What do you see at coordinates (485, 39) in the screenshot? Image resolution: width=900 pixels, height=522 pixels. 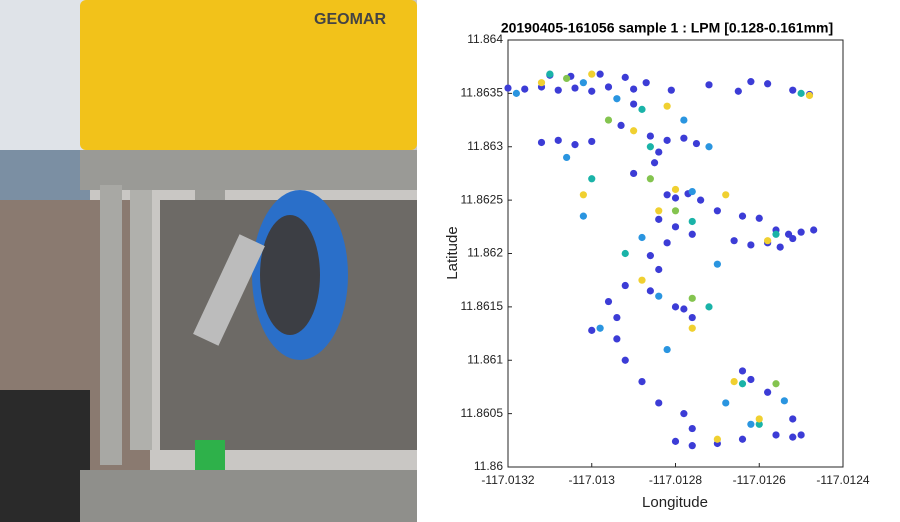 I see `y-tick-label: 11.864` at bounding box center [485, 39].